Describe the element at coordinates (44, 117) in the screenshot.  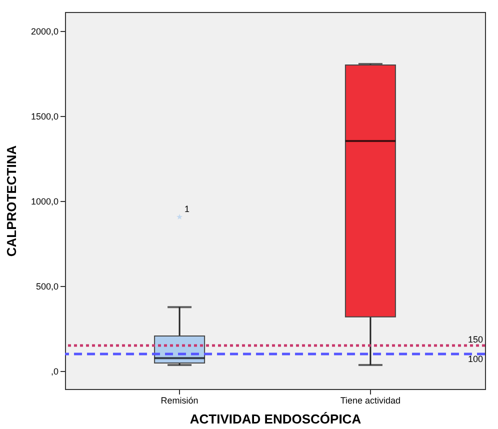
I see `y-tick-label: 1500,0` at that location.